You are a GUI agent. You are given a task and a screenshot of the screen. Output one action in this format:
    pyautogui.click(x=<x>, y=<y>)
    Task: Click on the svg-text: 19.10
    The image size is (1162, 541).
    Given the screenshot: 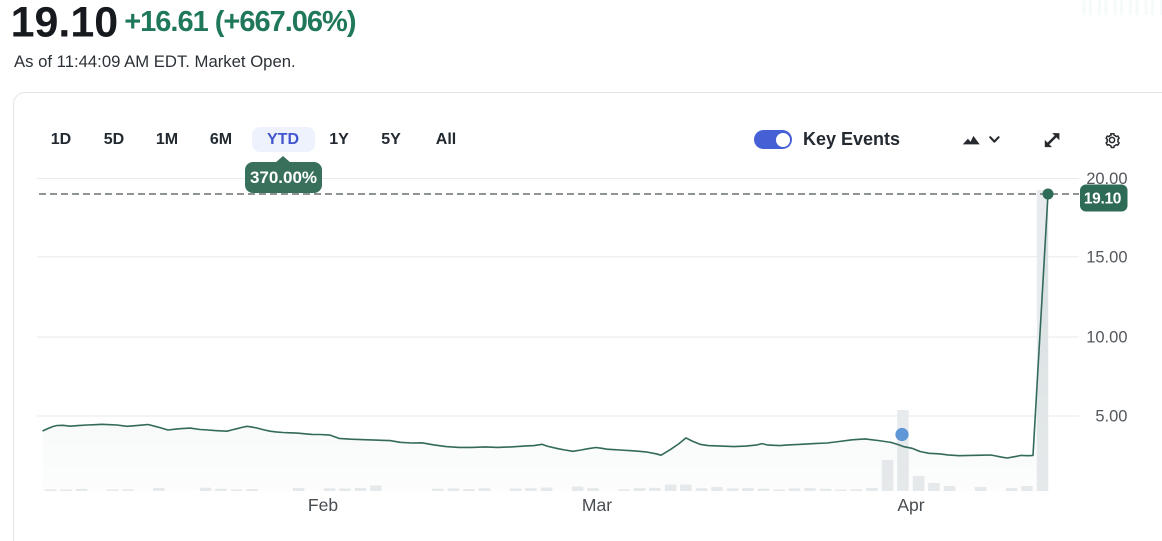 What is the action you would take?
    pyautogui.click(x=1102, y=199)
    